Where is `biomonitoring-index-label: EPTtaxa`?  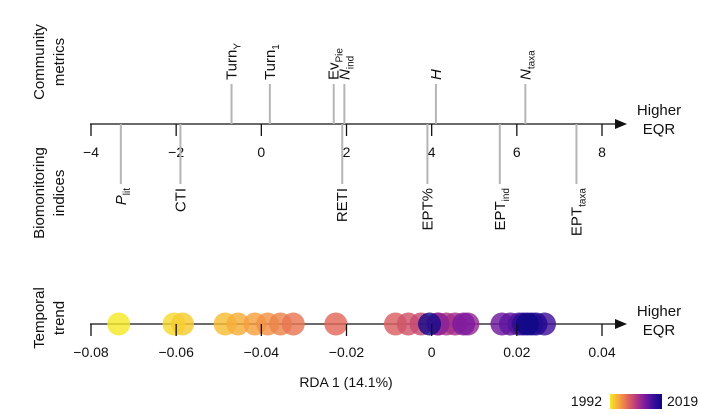 biomonitoring-index-label: EPTtaxa is located at coordinates (578, 212).